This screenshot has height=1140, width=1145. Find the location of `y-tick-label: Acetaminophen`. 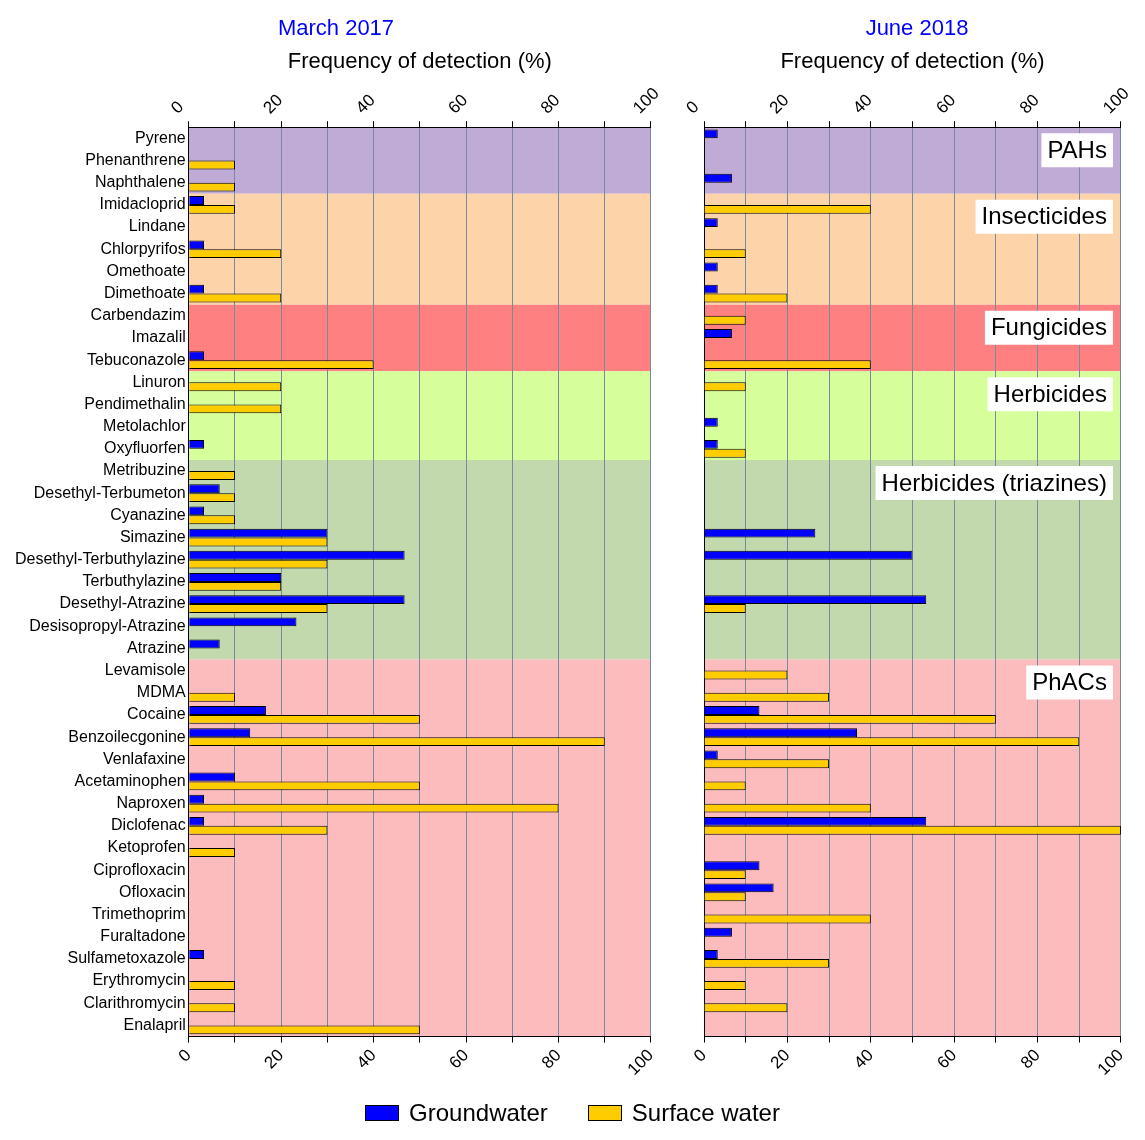

y-tick-label: Acetaminophen is located at coordinates (130, 780).